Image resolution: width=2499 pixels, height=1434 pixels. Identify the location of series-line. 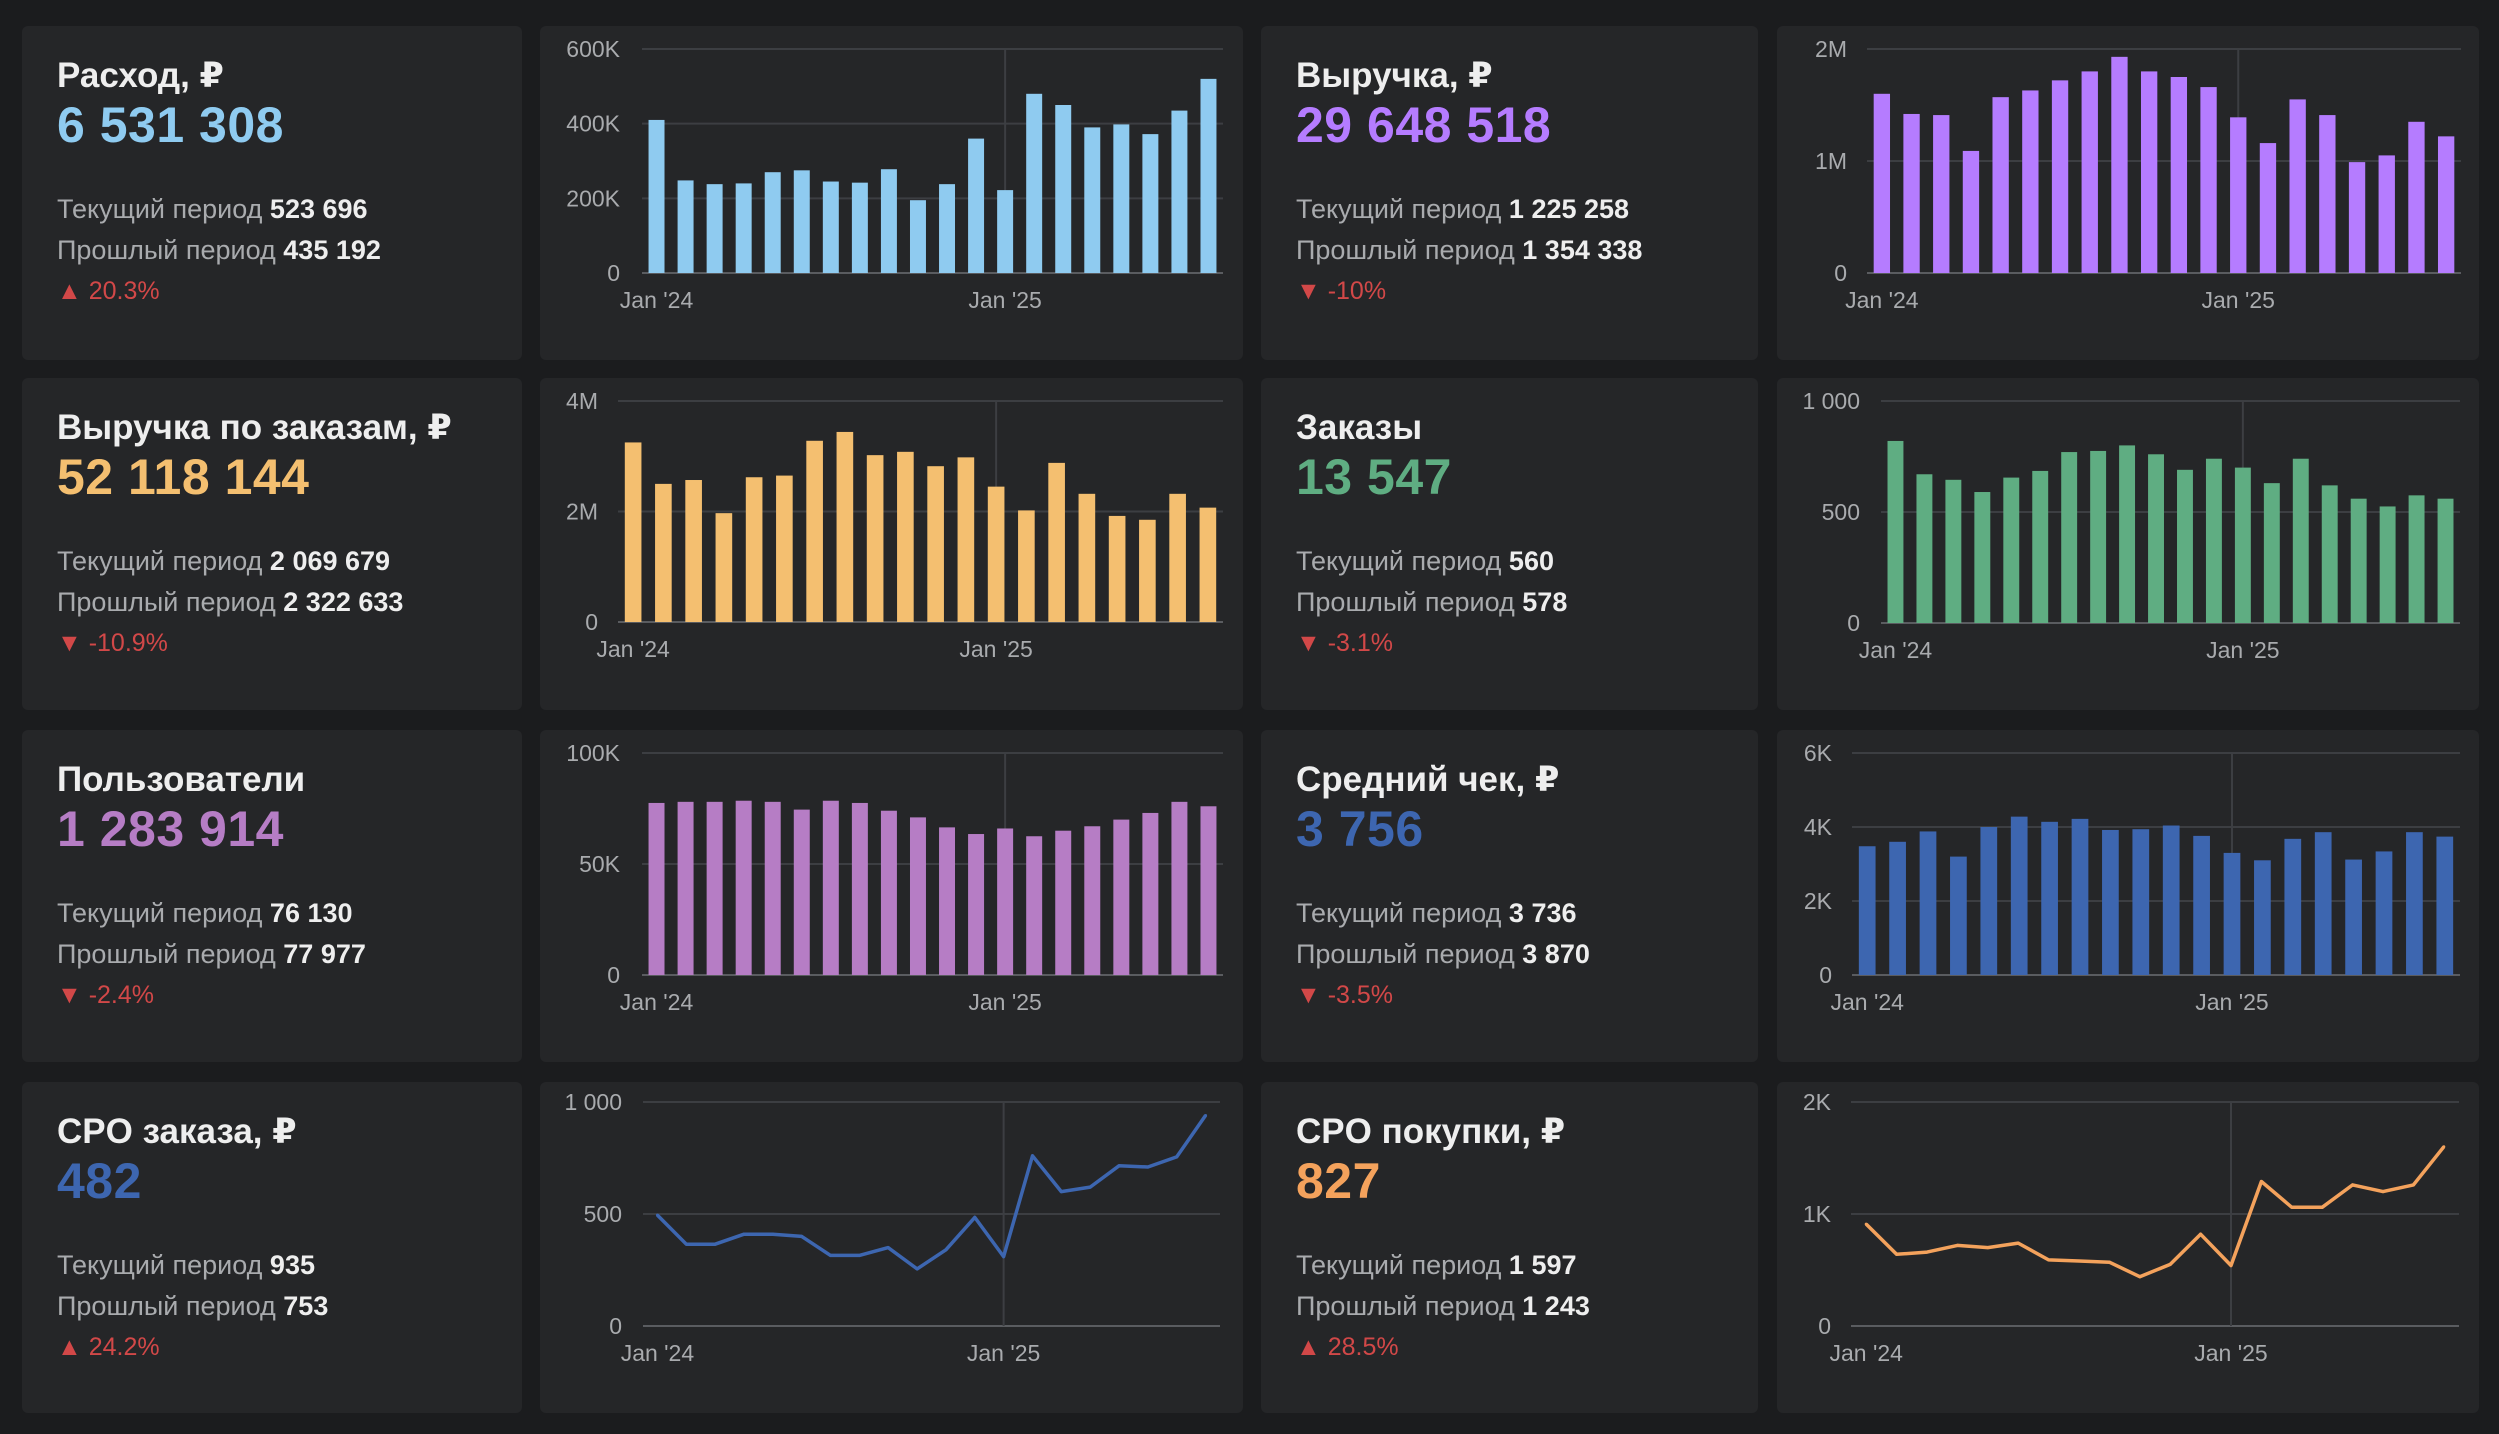
(2155, 1212).